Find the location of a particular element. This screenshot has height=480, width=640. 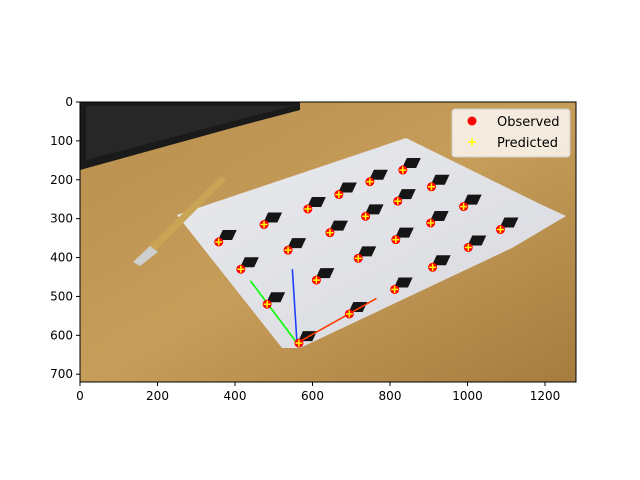

y-tick-label-7: 700 is located at coordinates (61, 374).